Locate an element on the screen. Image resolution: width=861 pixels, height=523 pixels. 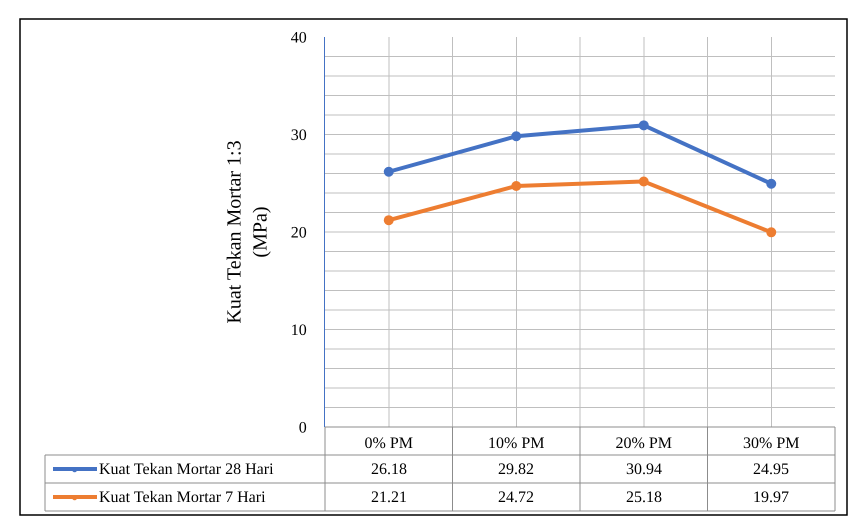
data-label: 30.94 is located at coordinates (644, 469).